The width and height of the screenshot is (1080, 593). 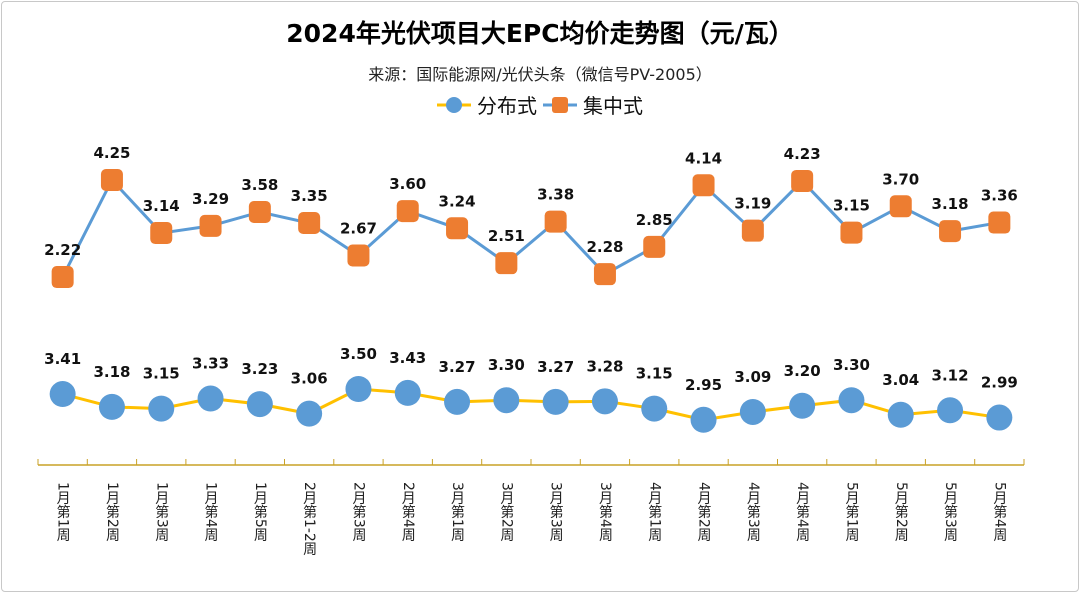 I want to click on data-label: 3.41, so click(x=62, y=359).